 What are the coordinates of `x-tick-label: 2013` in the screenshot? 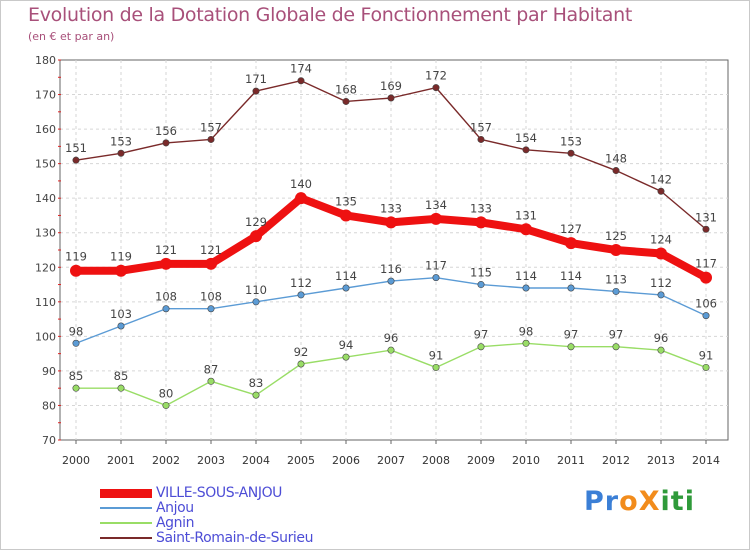 It's located at (661, 460).